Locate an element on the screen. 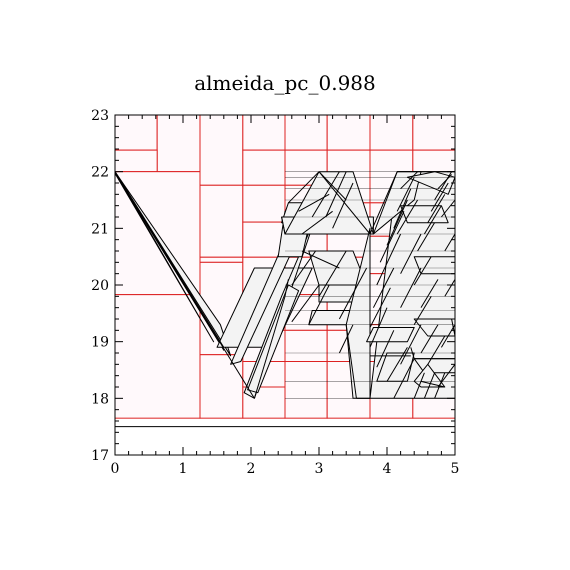 This screenshot has height=570, width=570. y-tick-label: 21 is located at coordinates (100, 229).